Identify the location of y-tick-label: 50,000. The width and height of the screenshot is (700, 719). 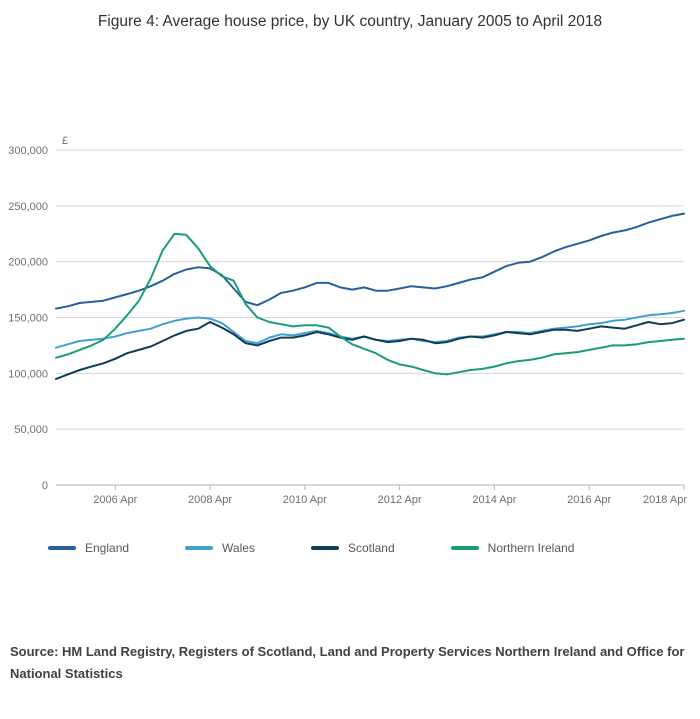
(31, 431).